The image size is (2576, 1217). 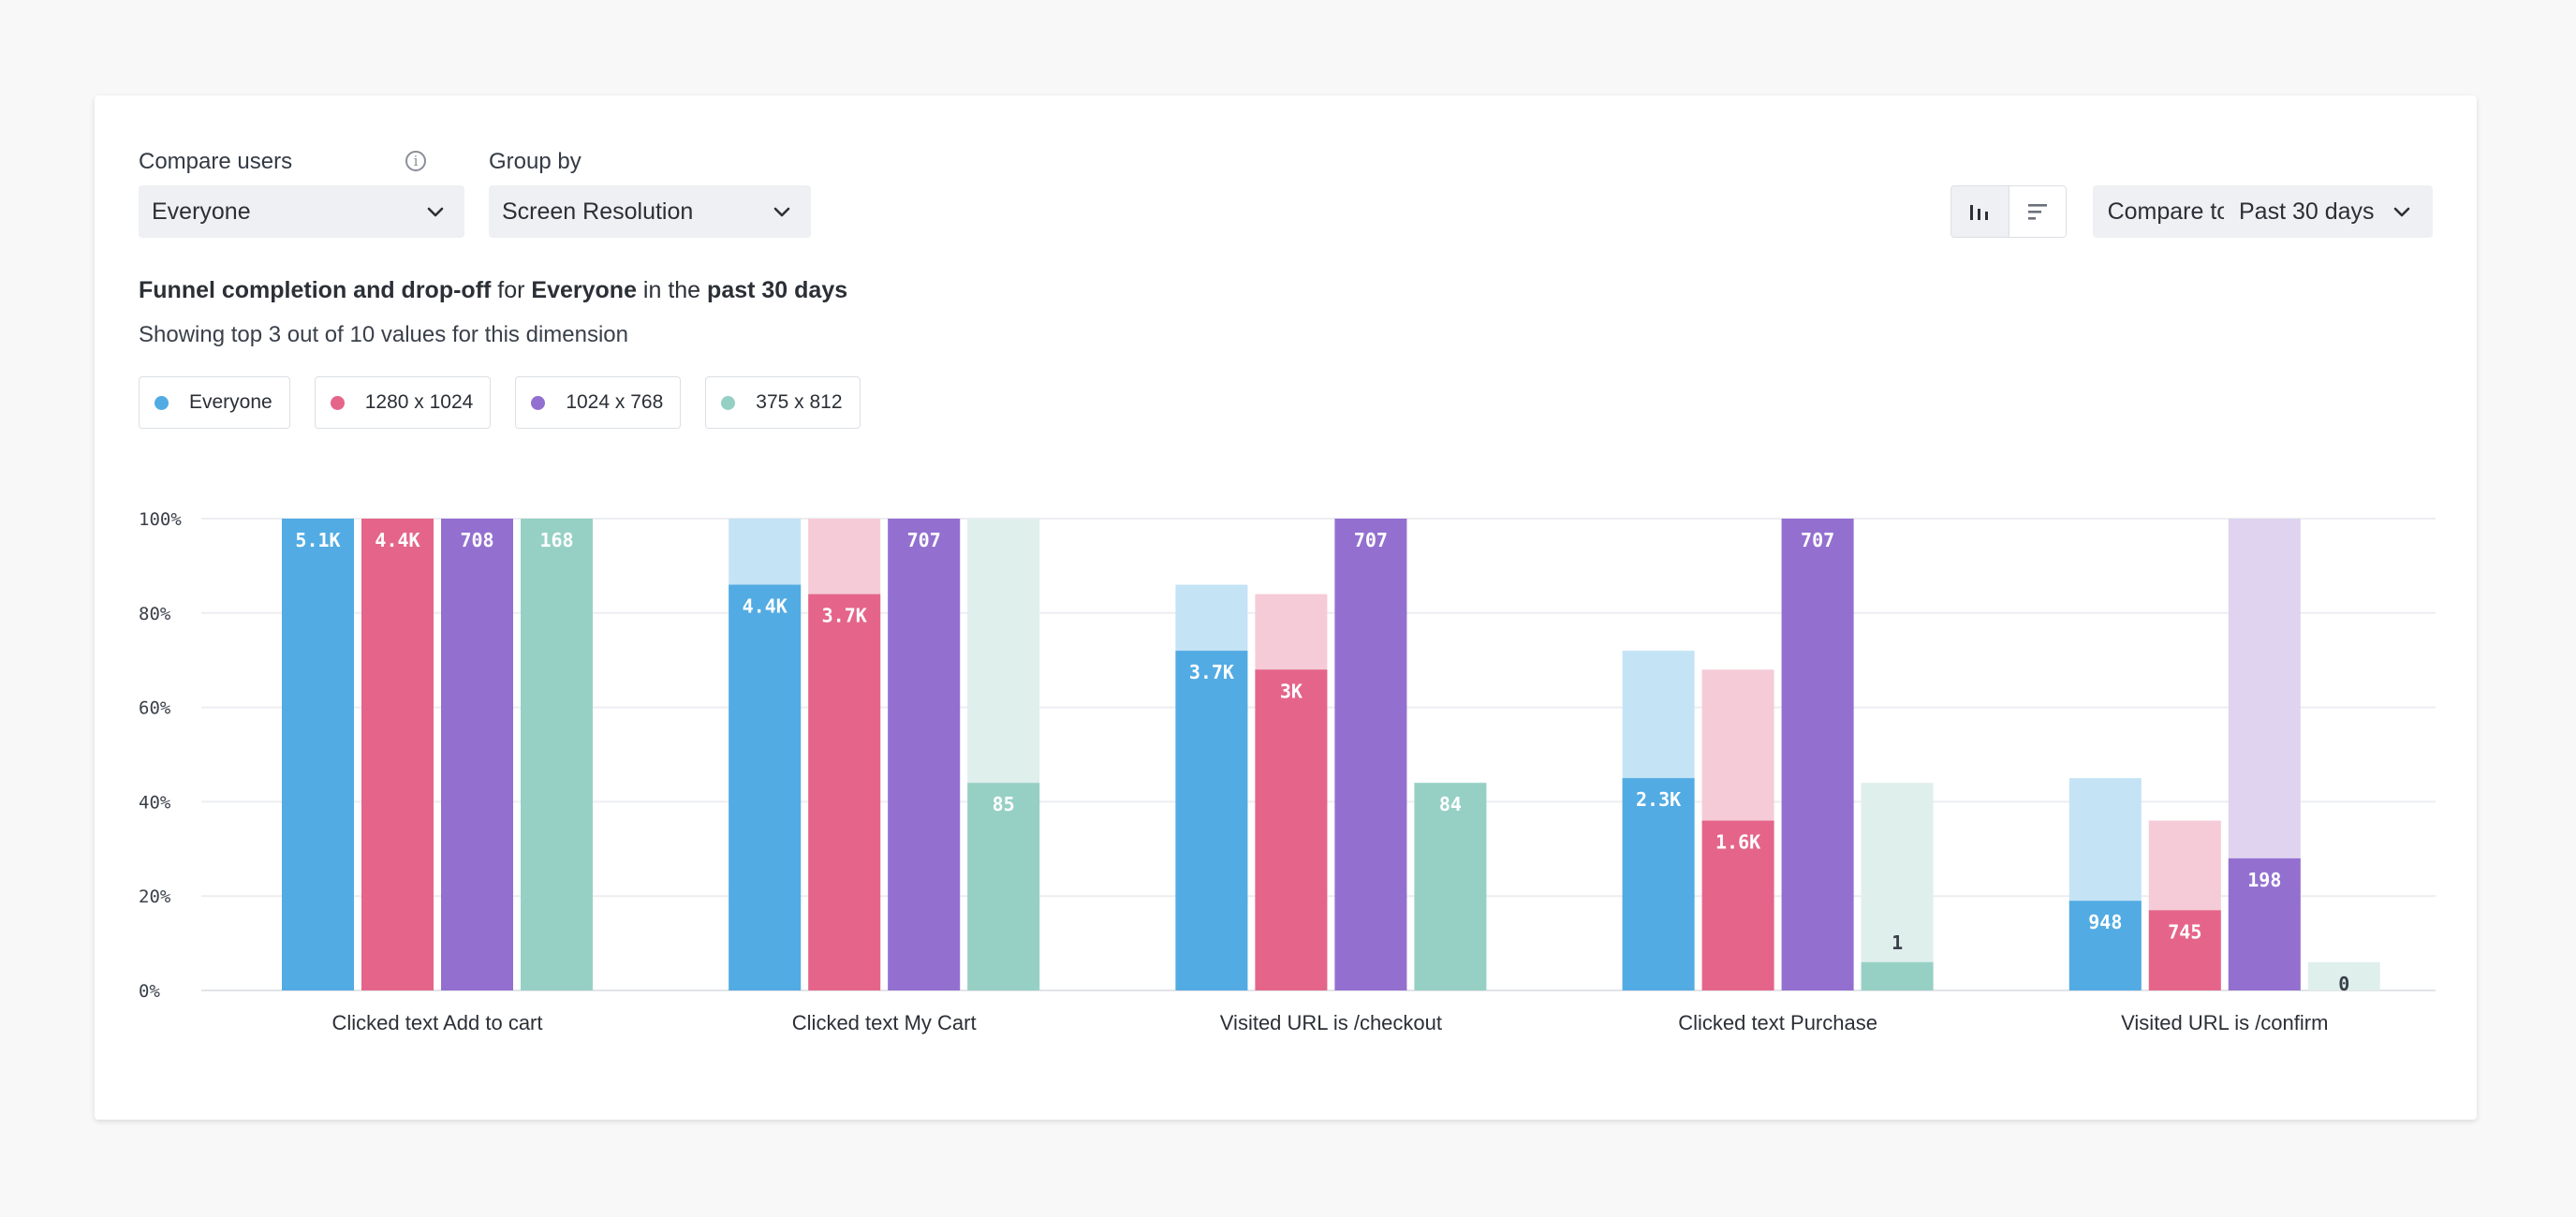 What do you see at coordinates (884, 1022) in the screenshot?
I see `x-category-label: Clicked text My Cart` at bounding box center [884, 1022].